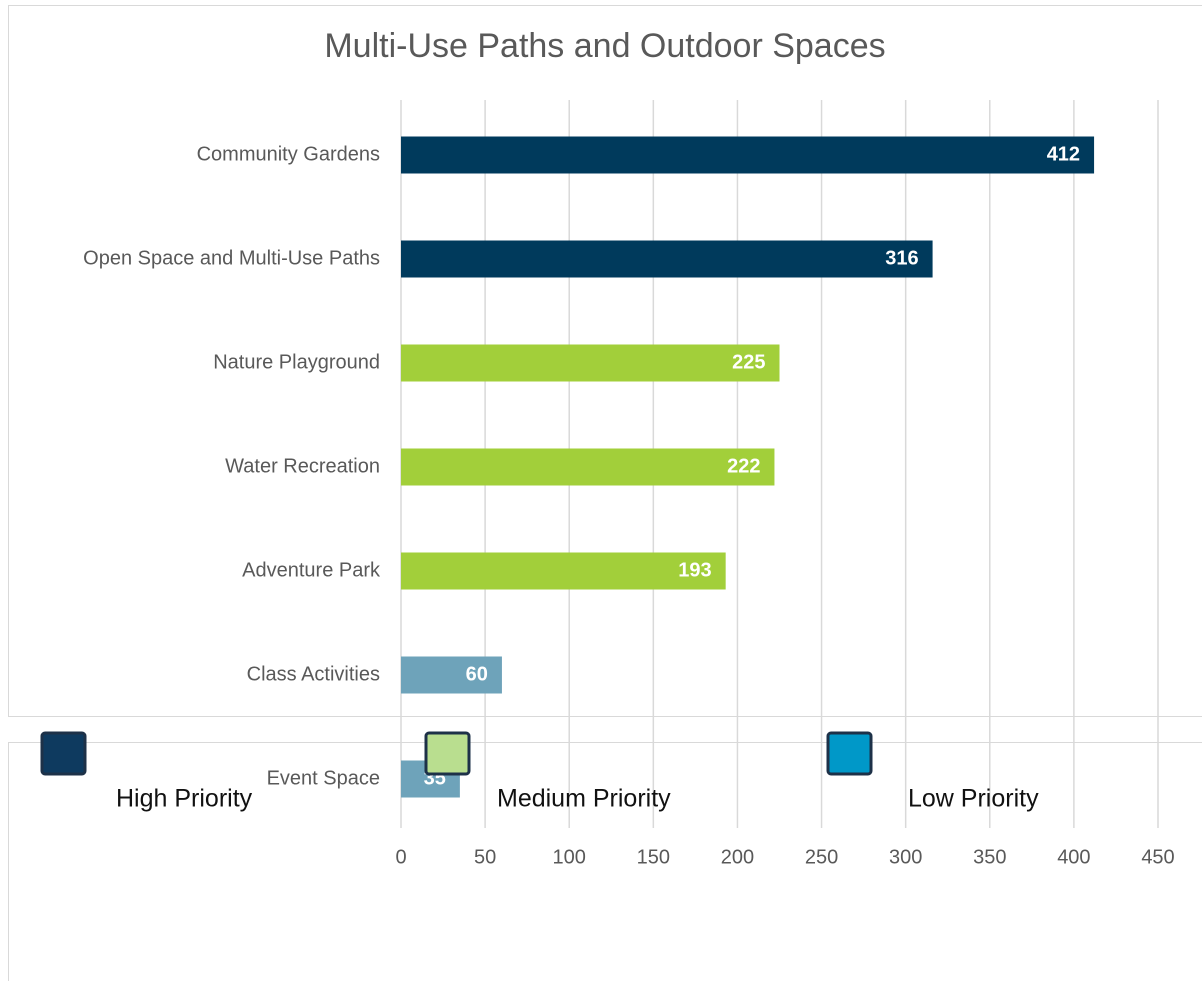 The width and height of the screenshot is (1202, 981). What do you see at coordinates (323, 778) in the screenshot?
I see `y-tick-label: Event Space` at bounding box center [323, 778].